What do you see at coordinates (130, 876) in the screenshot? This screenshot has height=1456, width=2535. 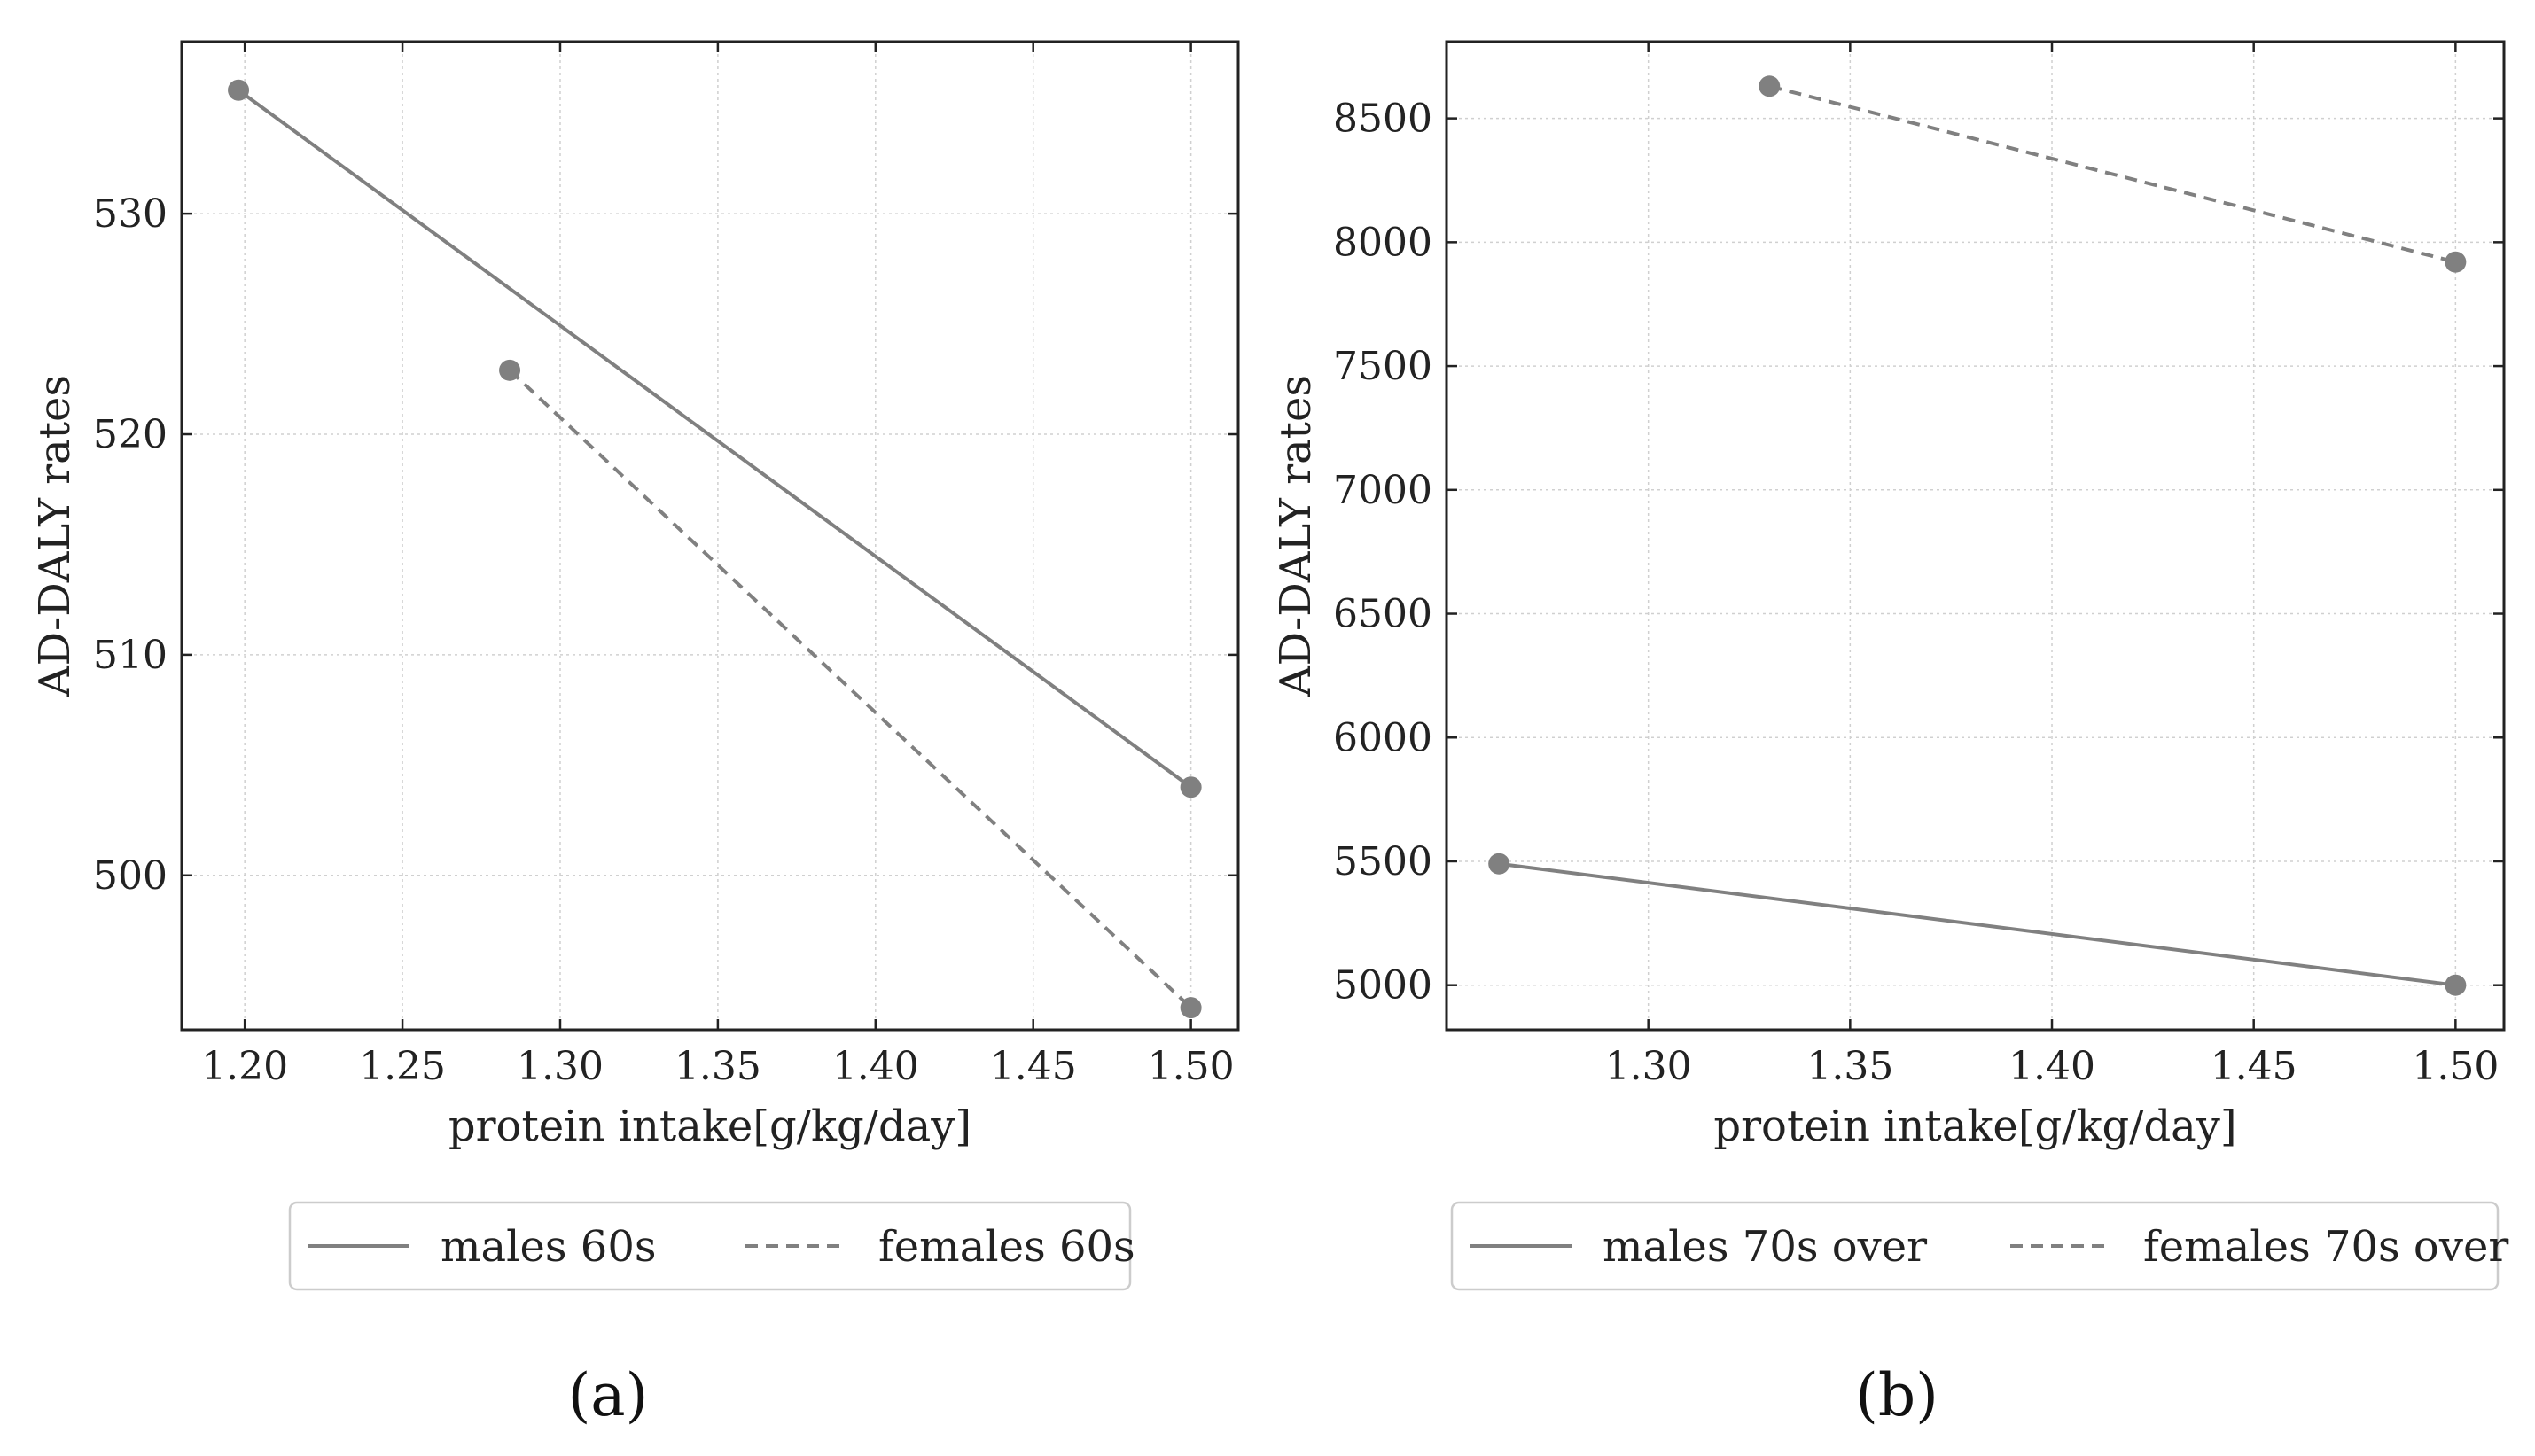 I see `panel-a-ytick-label-0: 500` at bounding box center [130, 876].